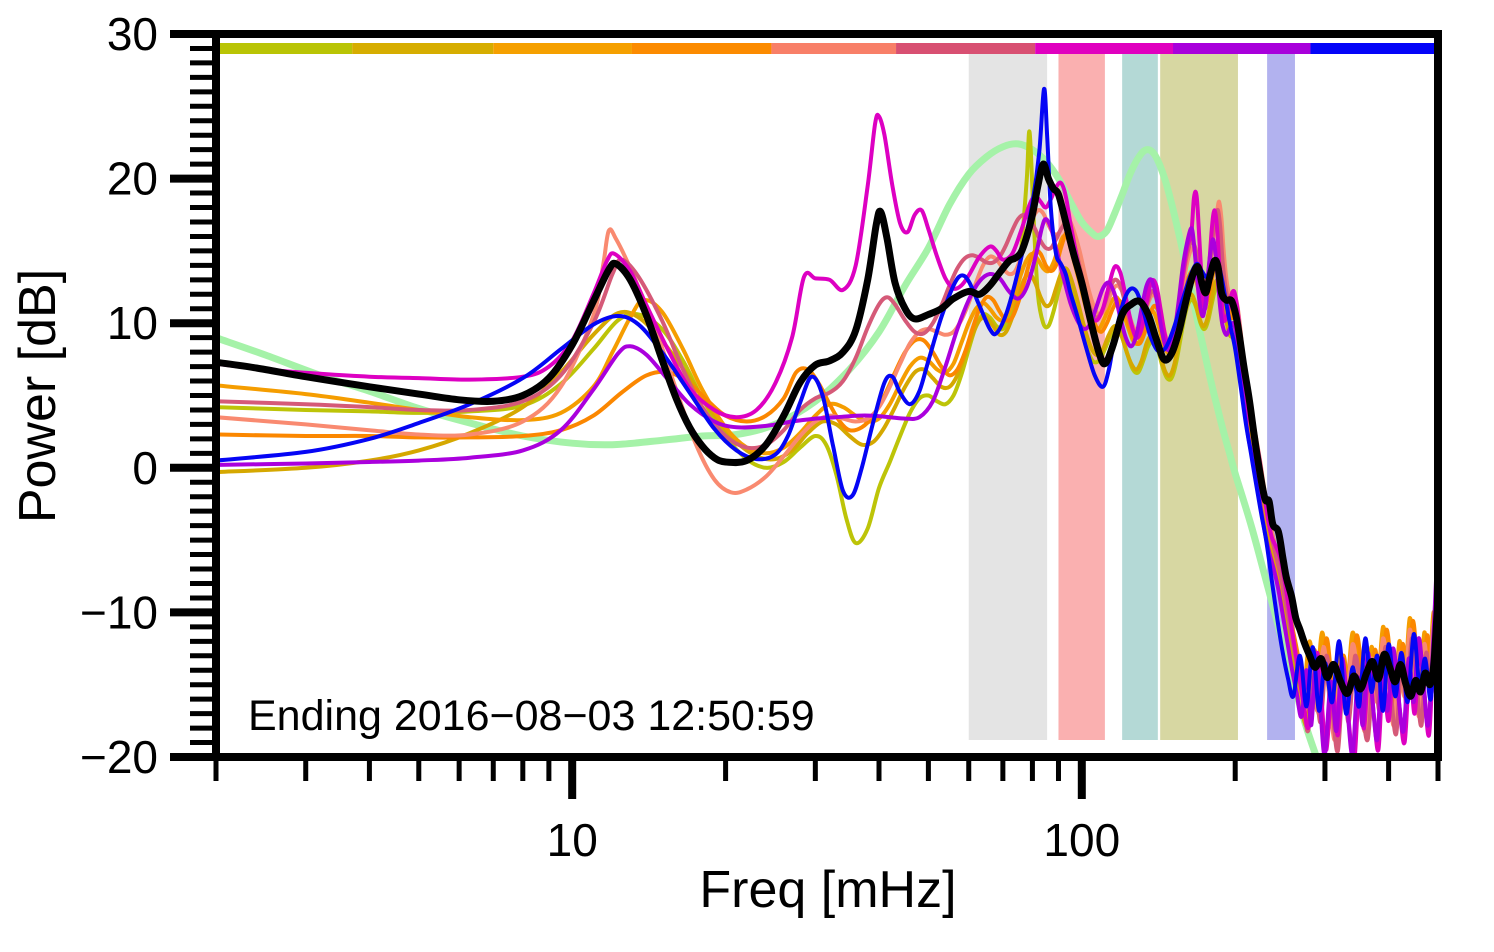  I want to click on y-axis-title: Power [dB], so click(38, 396).